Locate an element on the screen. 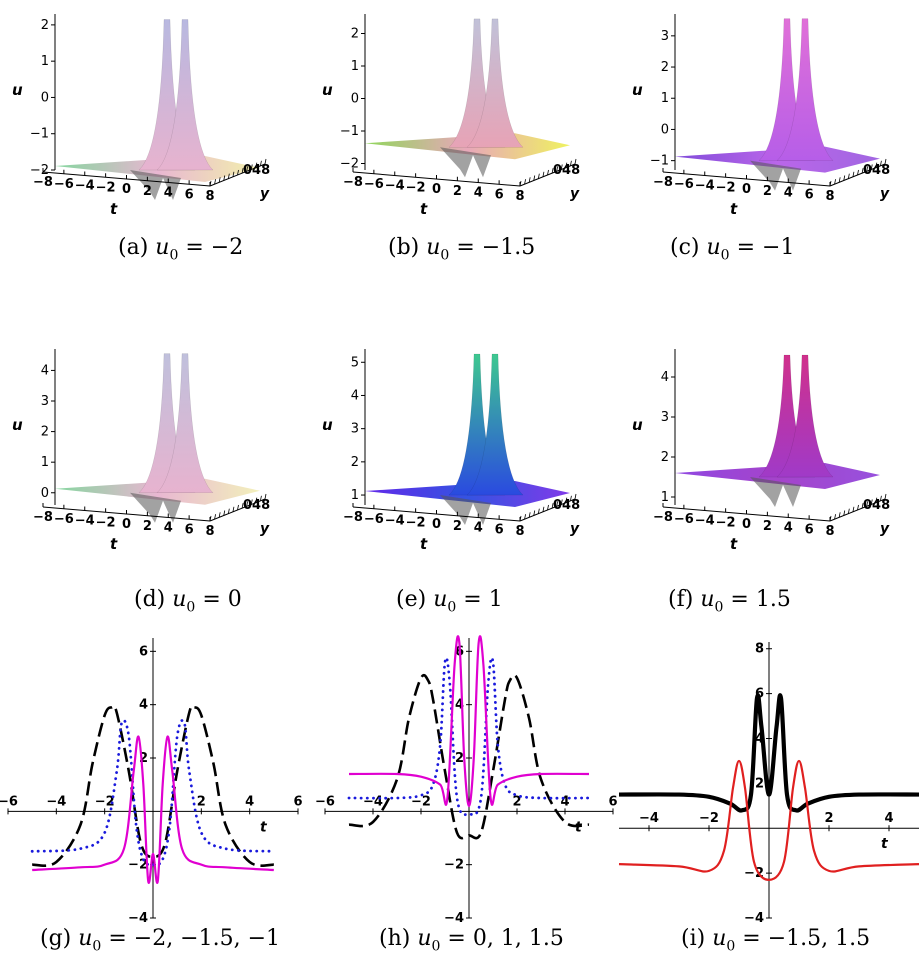  y-tick-label: −2 is located at coordinates (754, 873).